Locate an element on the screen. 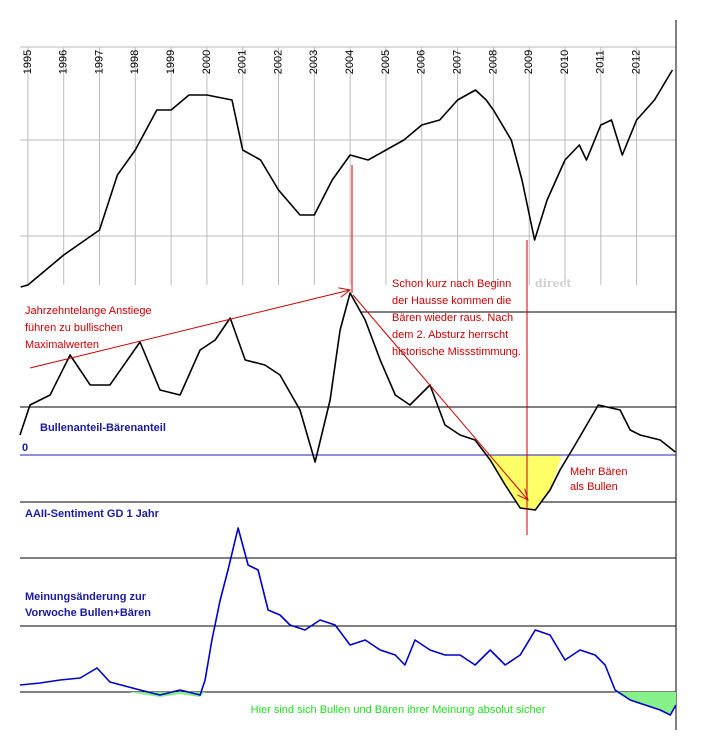  annotation: Schon kurz nach Beginn is located at coordinates (451, 284).